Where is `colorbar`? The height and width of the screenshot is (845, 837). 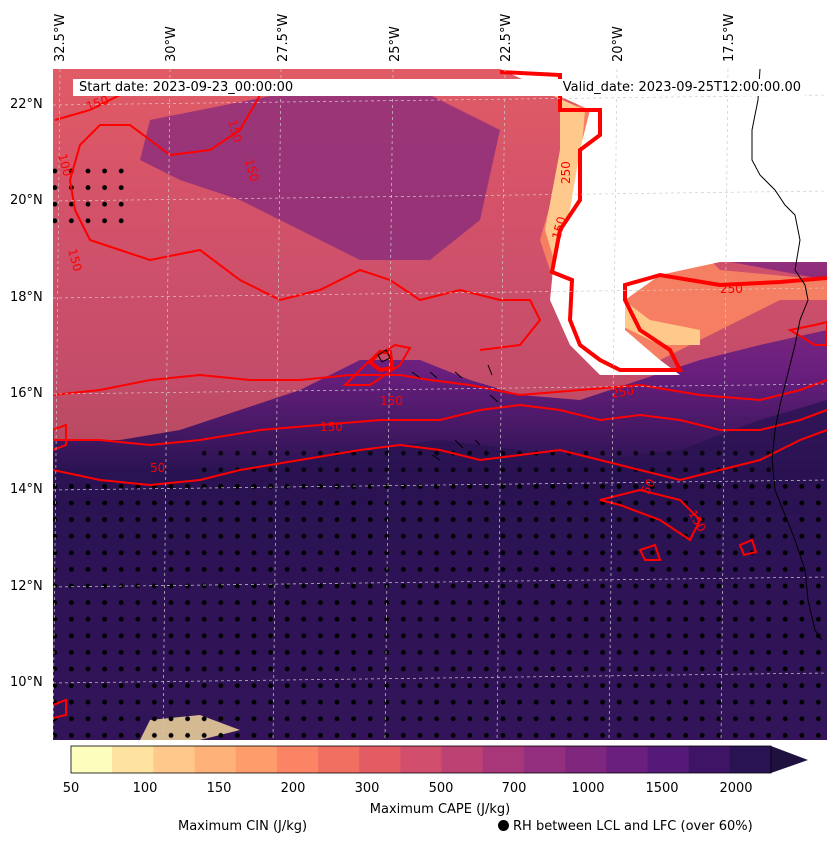 colorbar is located at coordinates (439, 759).